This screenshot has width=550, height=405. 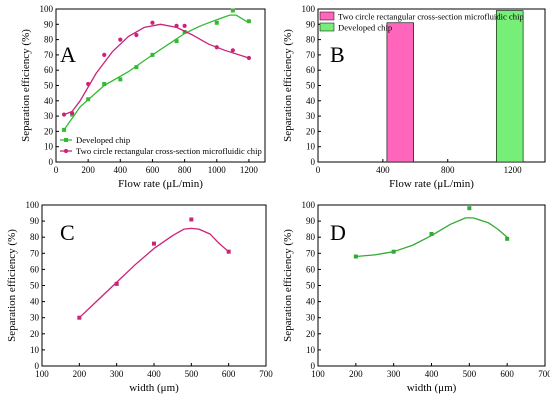 I want to click on bar-developed-chip, so click(x=510, y=86).